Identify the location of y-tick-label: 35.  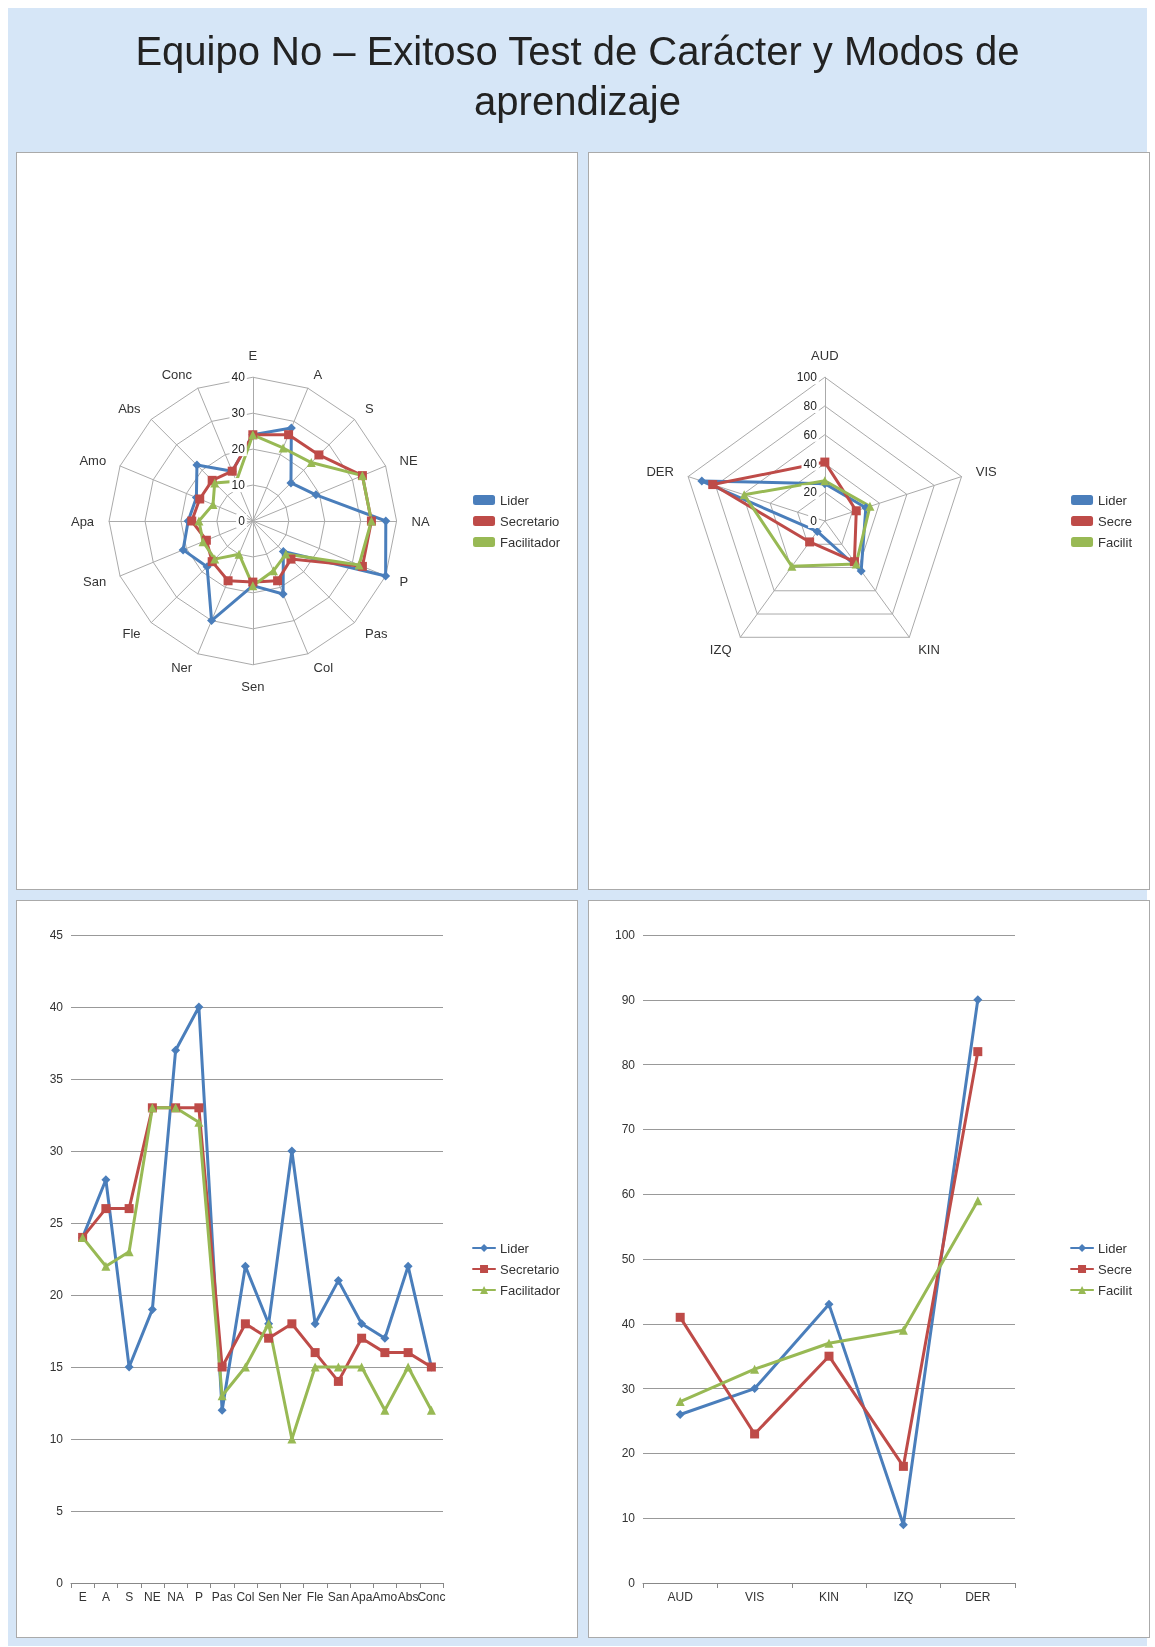
(56, 1079).